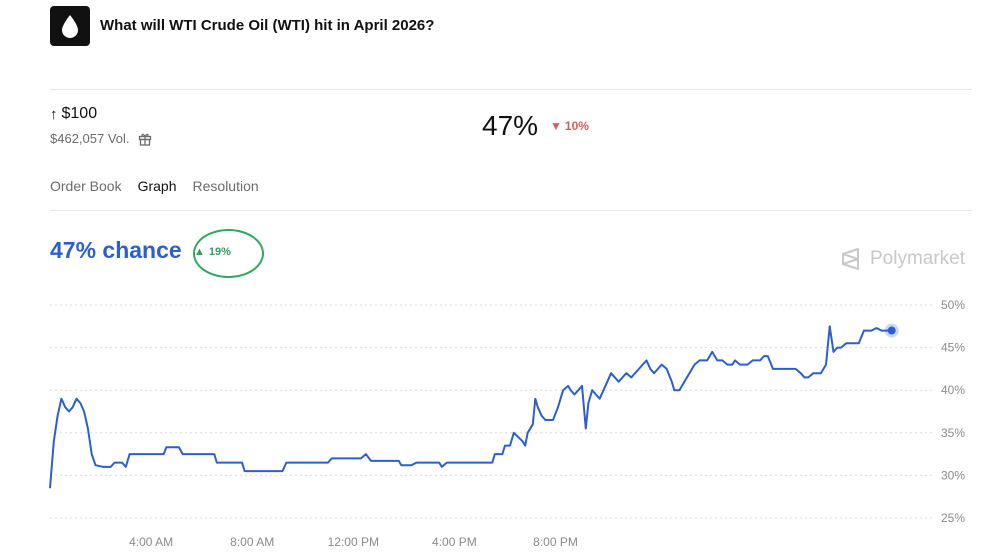 The image size is (1000, 558). I want to click on x-tick-label: 8:00 PM, so click(555, 542).